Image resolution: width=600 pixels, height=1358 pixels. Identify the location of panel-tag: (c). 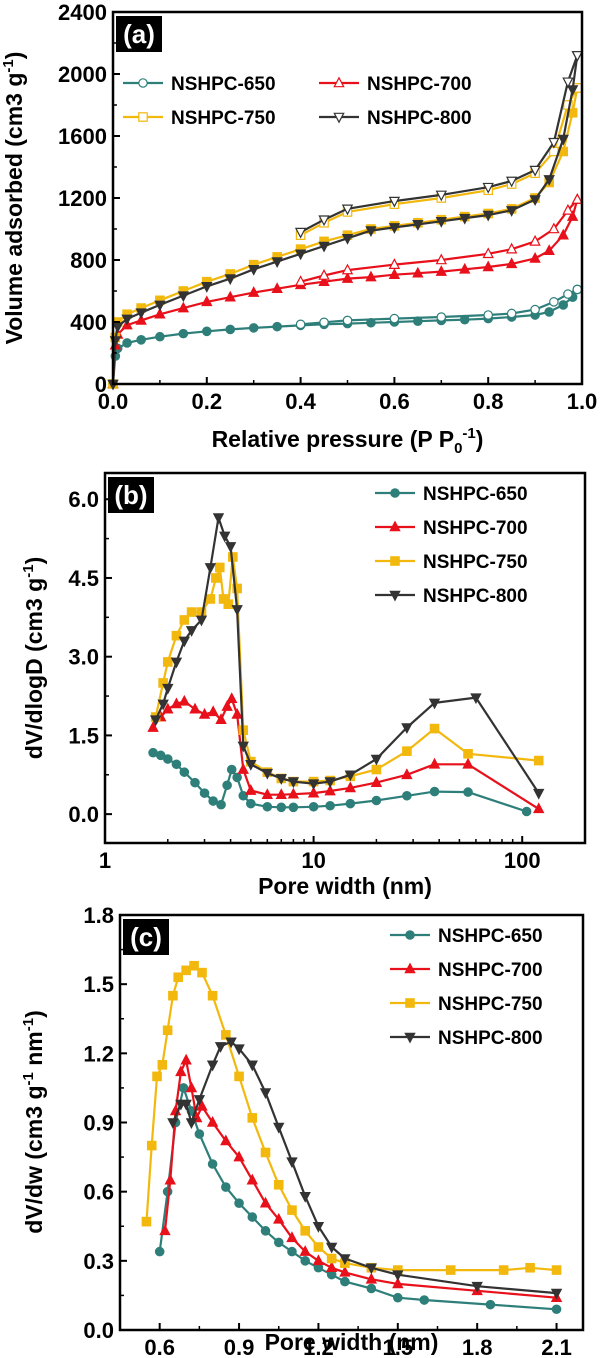
(146, 937).